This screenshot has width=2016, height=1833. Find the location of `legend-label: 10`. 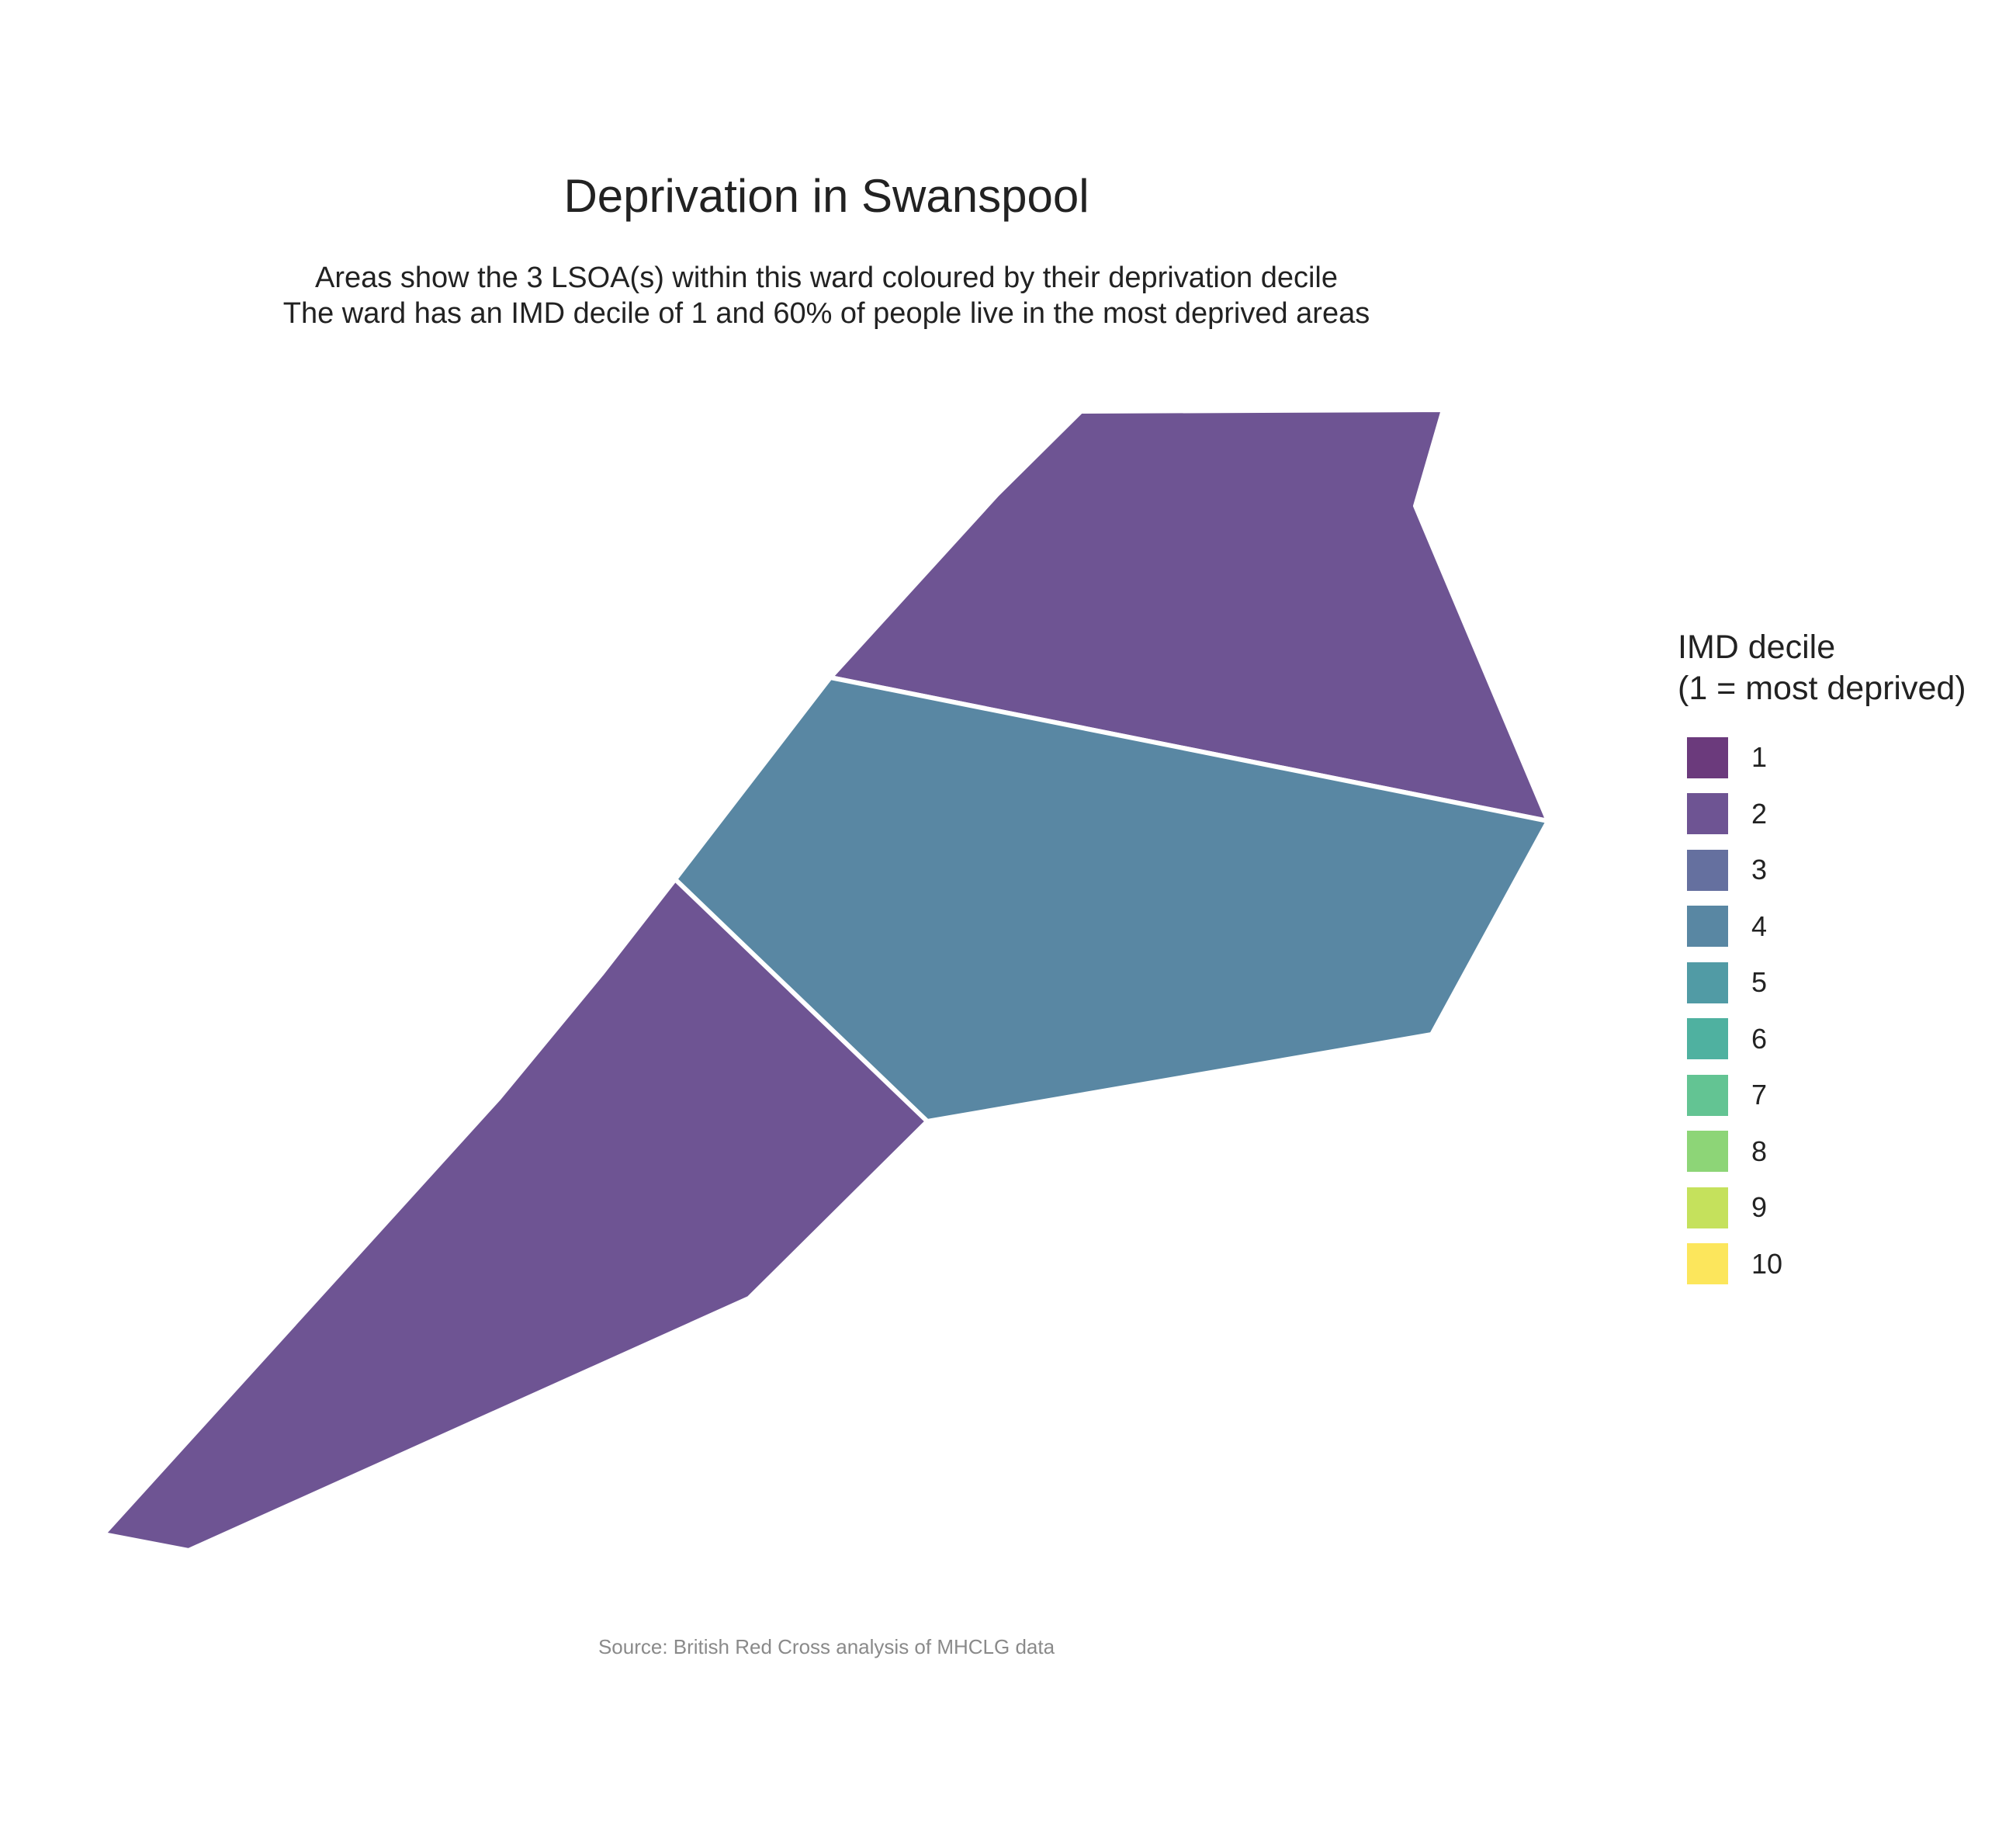

legend-label: 10 is located at coordinates (1767, 1263).